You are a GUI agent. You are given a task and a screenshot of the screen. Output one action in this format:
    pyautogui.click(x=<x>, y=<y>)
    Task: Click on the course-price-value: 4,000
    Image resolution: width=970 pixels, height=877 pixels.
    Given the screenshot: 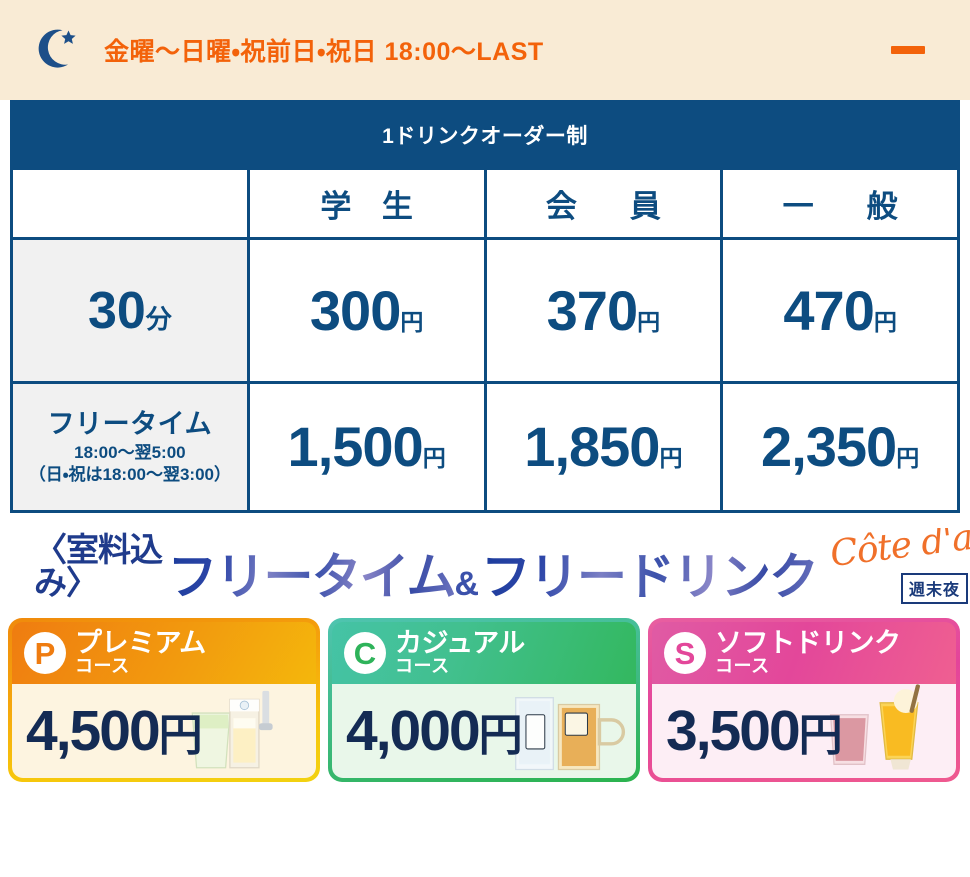 What is the action you would take?
    pyautogui.click(x=413, y=730)
    